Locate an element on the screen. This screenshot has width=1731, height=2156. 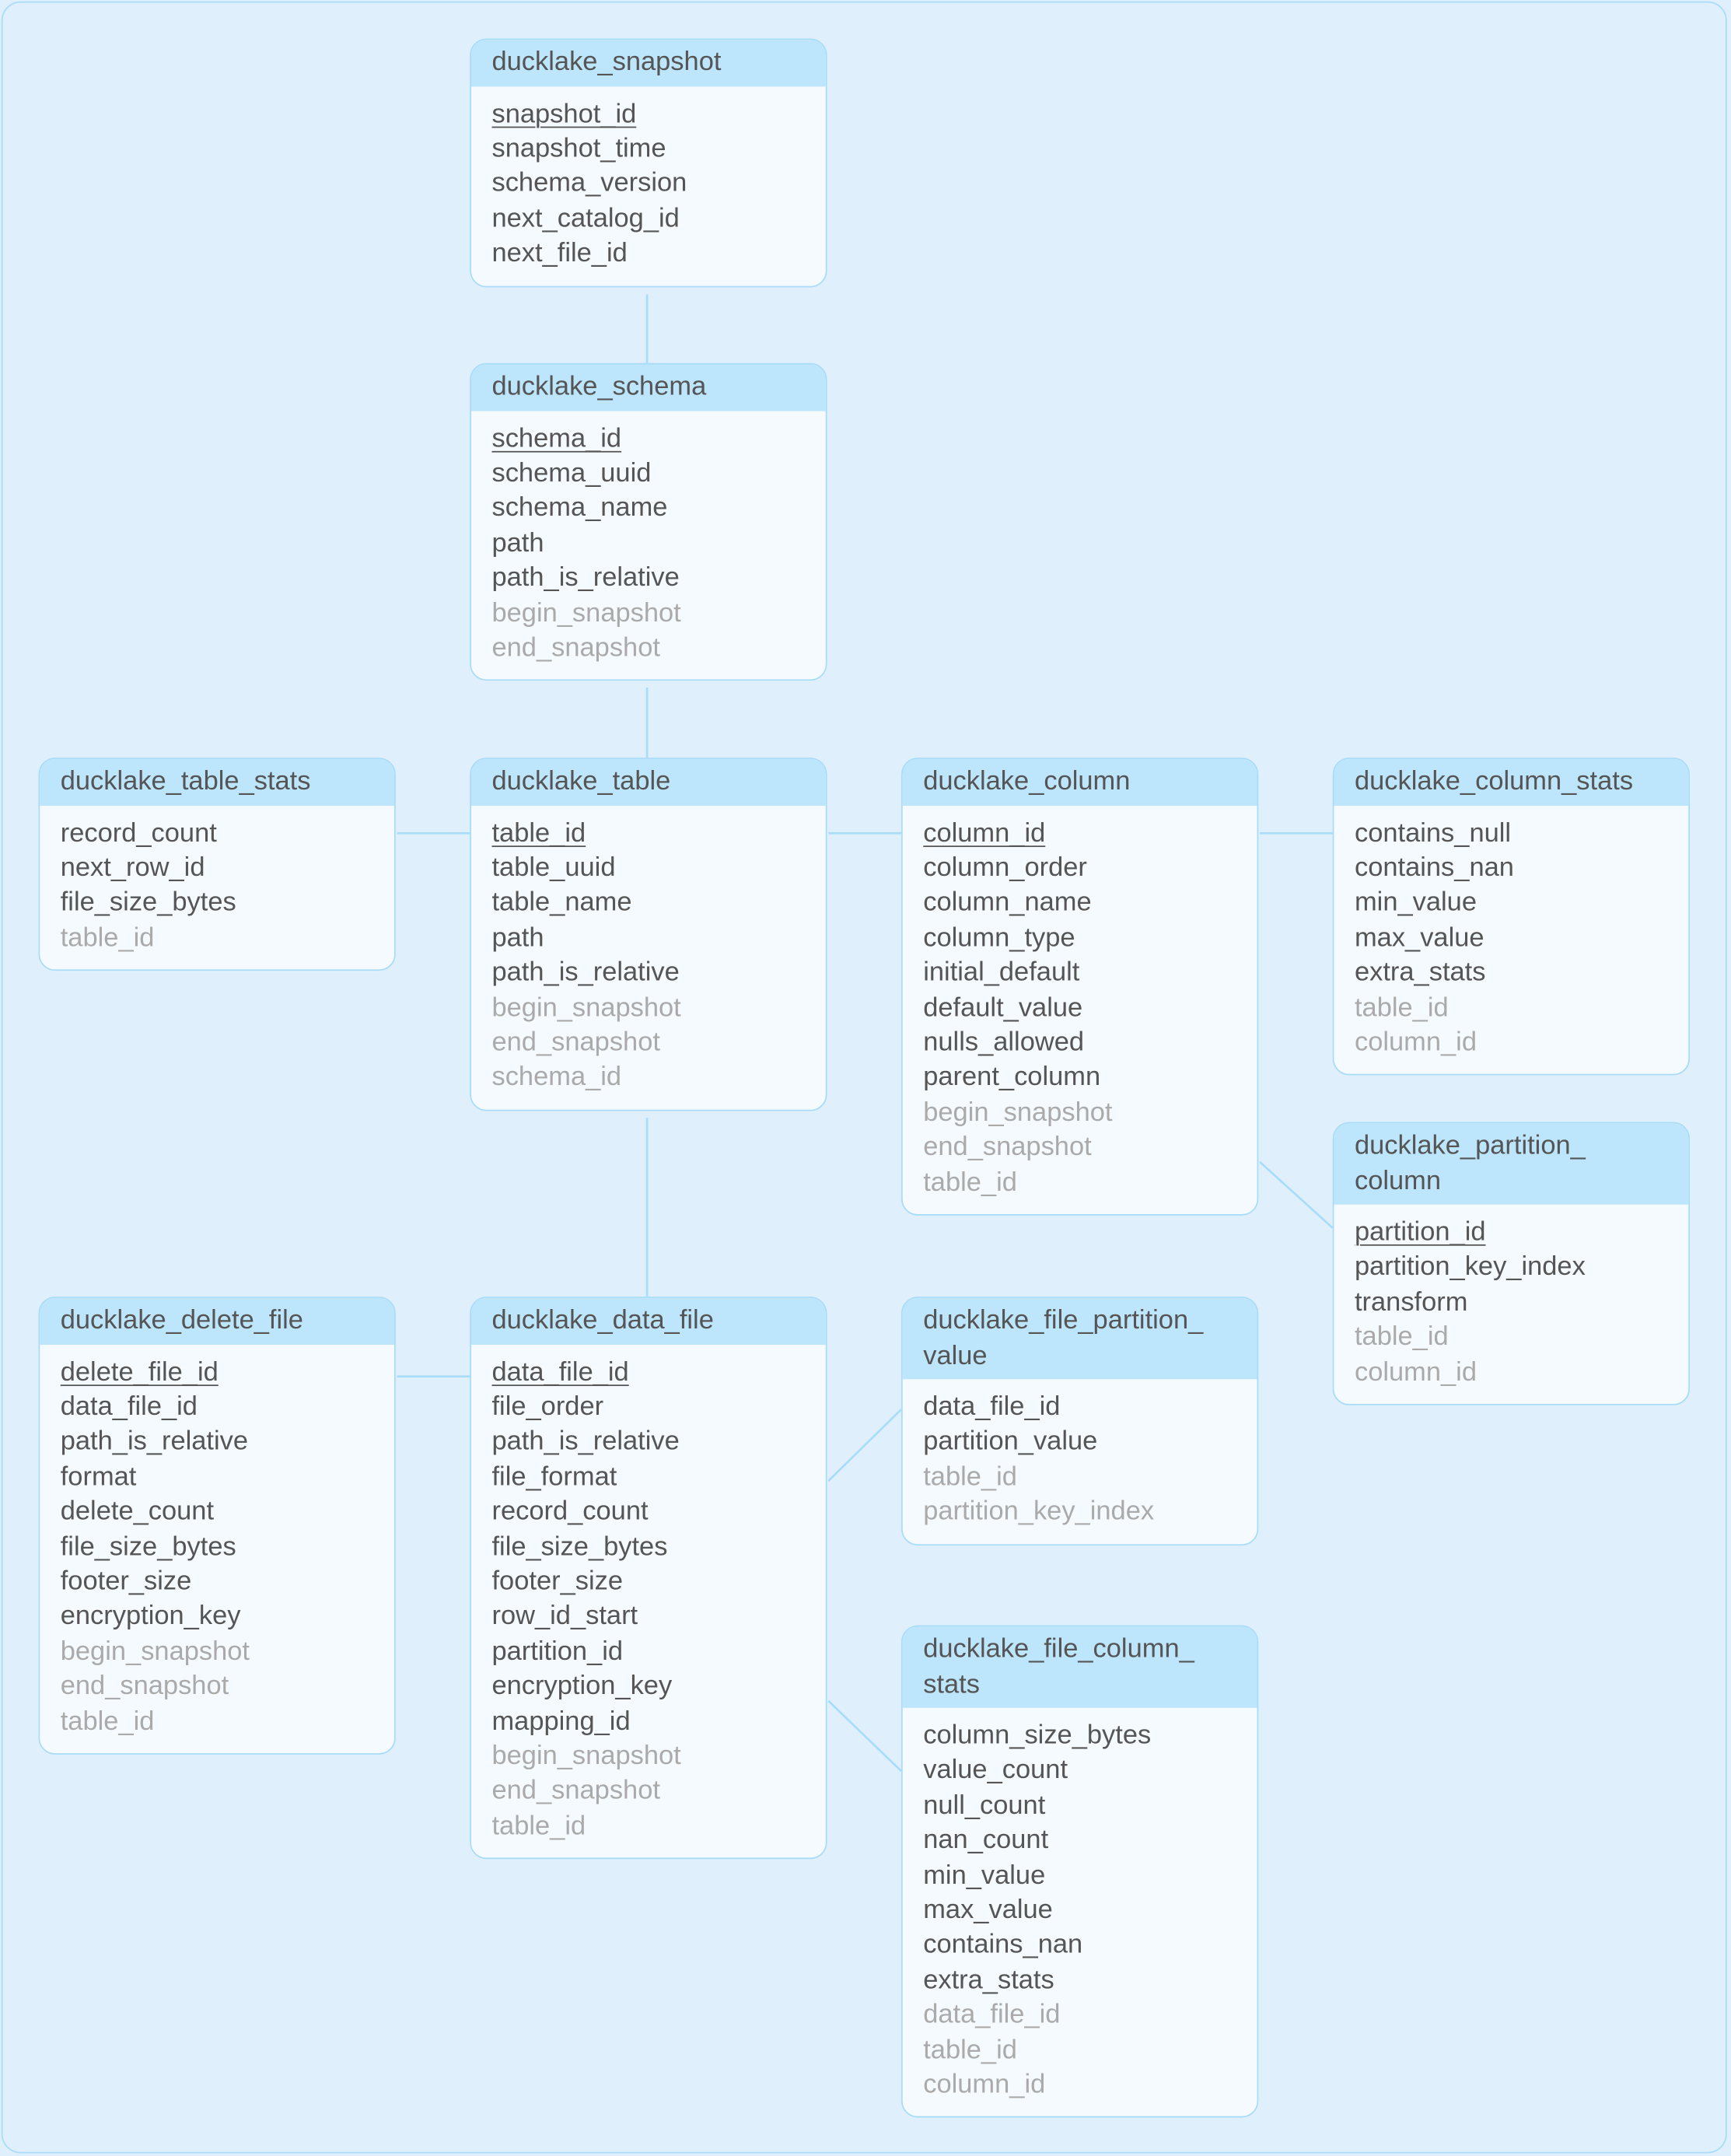
table-title: ducklake_table is located at coordinates (648, 782).